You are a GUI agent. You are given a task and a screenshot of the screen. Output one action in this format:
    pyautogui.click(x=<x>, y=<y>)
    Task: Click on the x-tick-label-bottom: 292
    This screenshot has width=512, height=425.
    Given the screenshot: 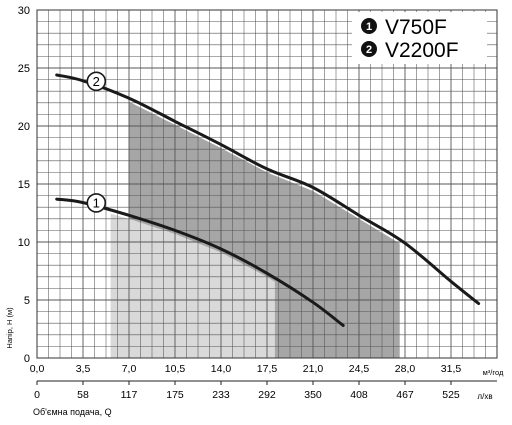 What is the action you would take?
    pyautogui.click(x=267, y=395)
    